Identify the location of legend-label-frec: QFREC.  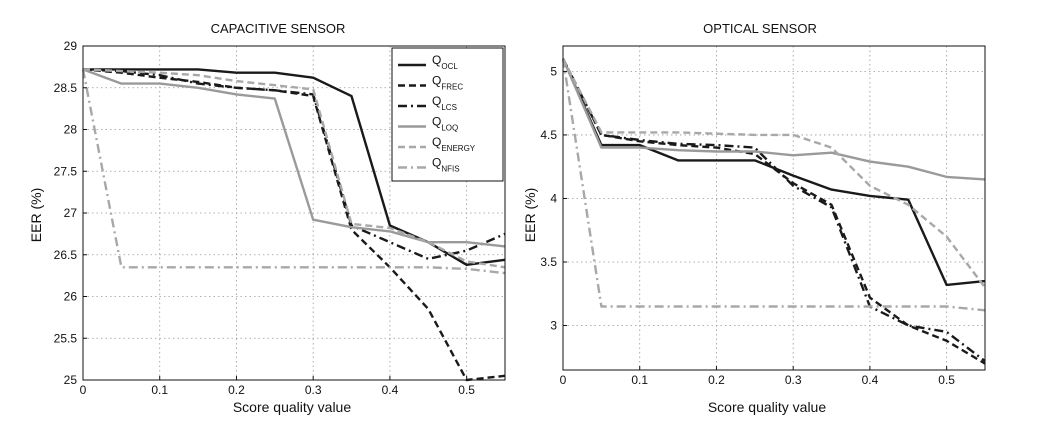
(447, 83).